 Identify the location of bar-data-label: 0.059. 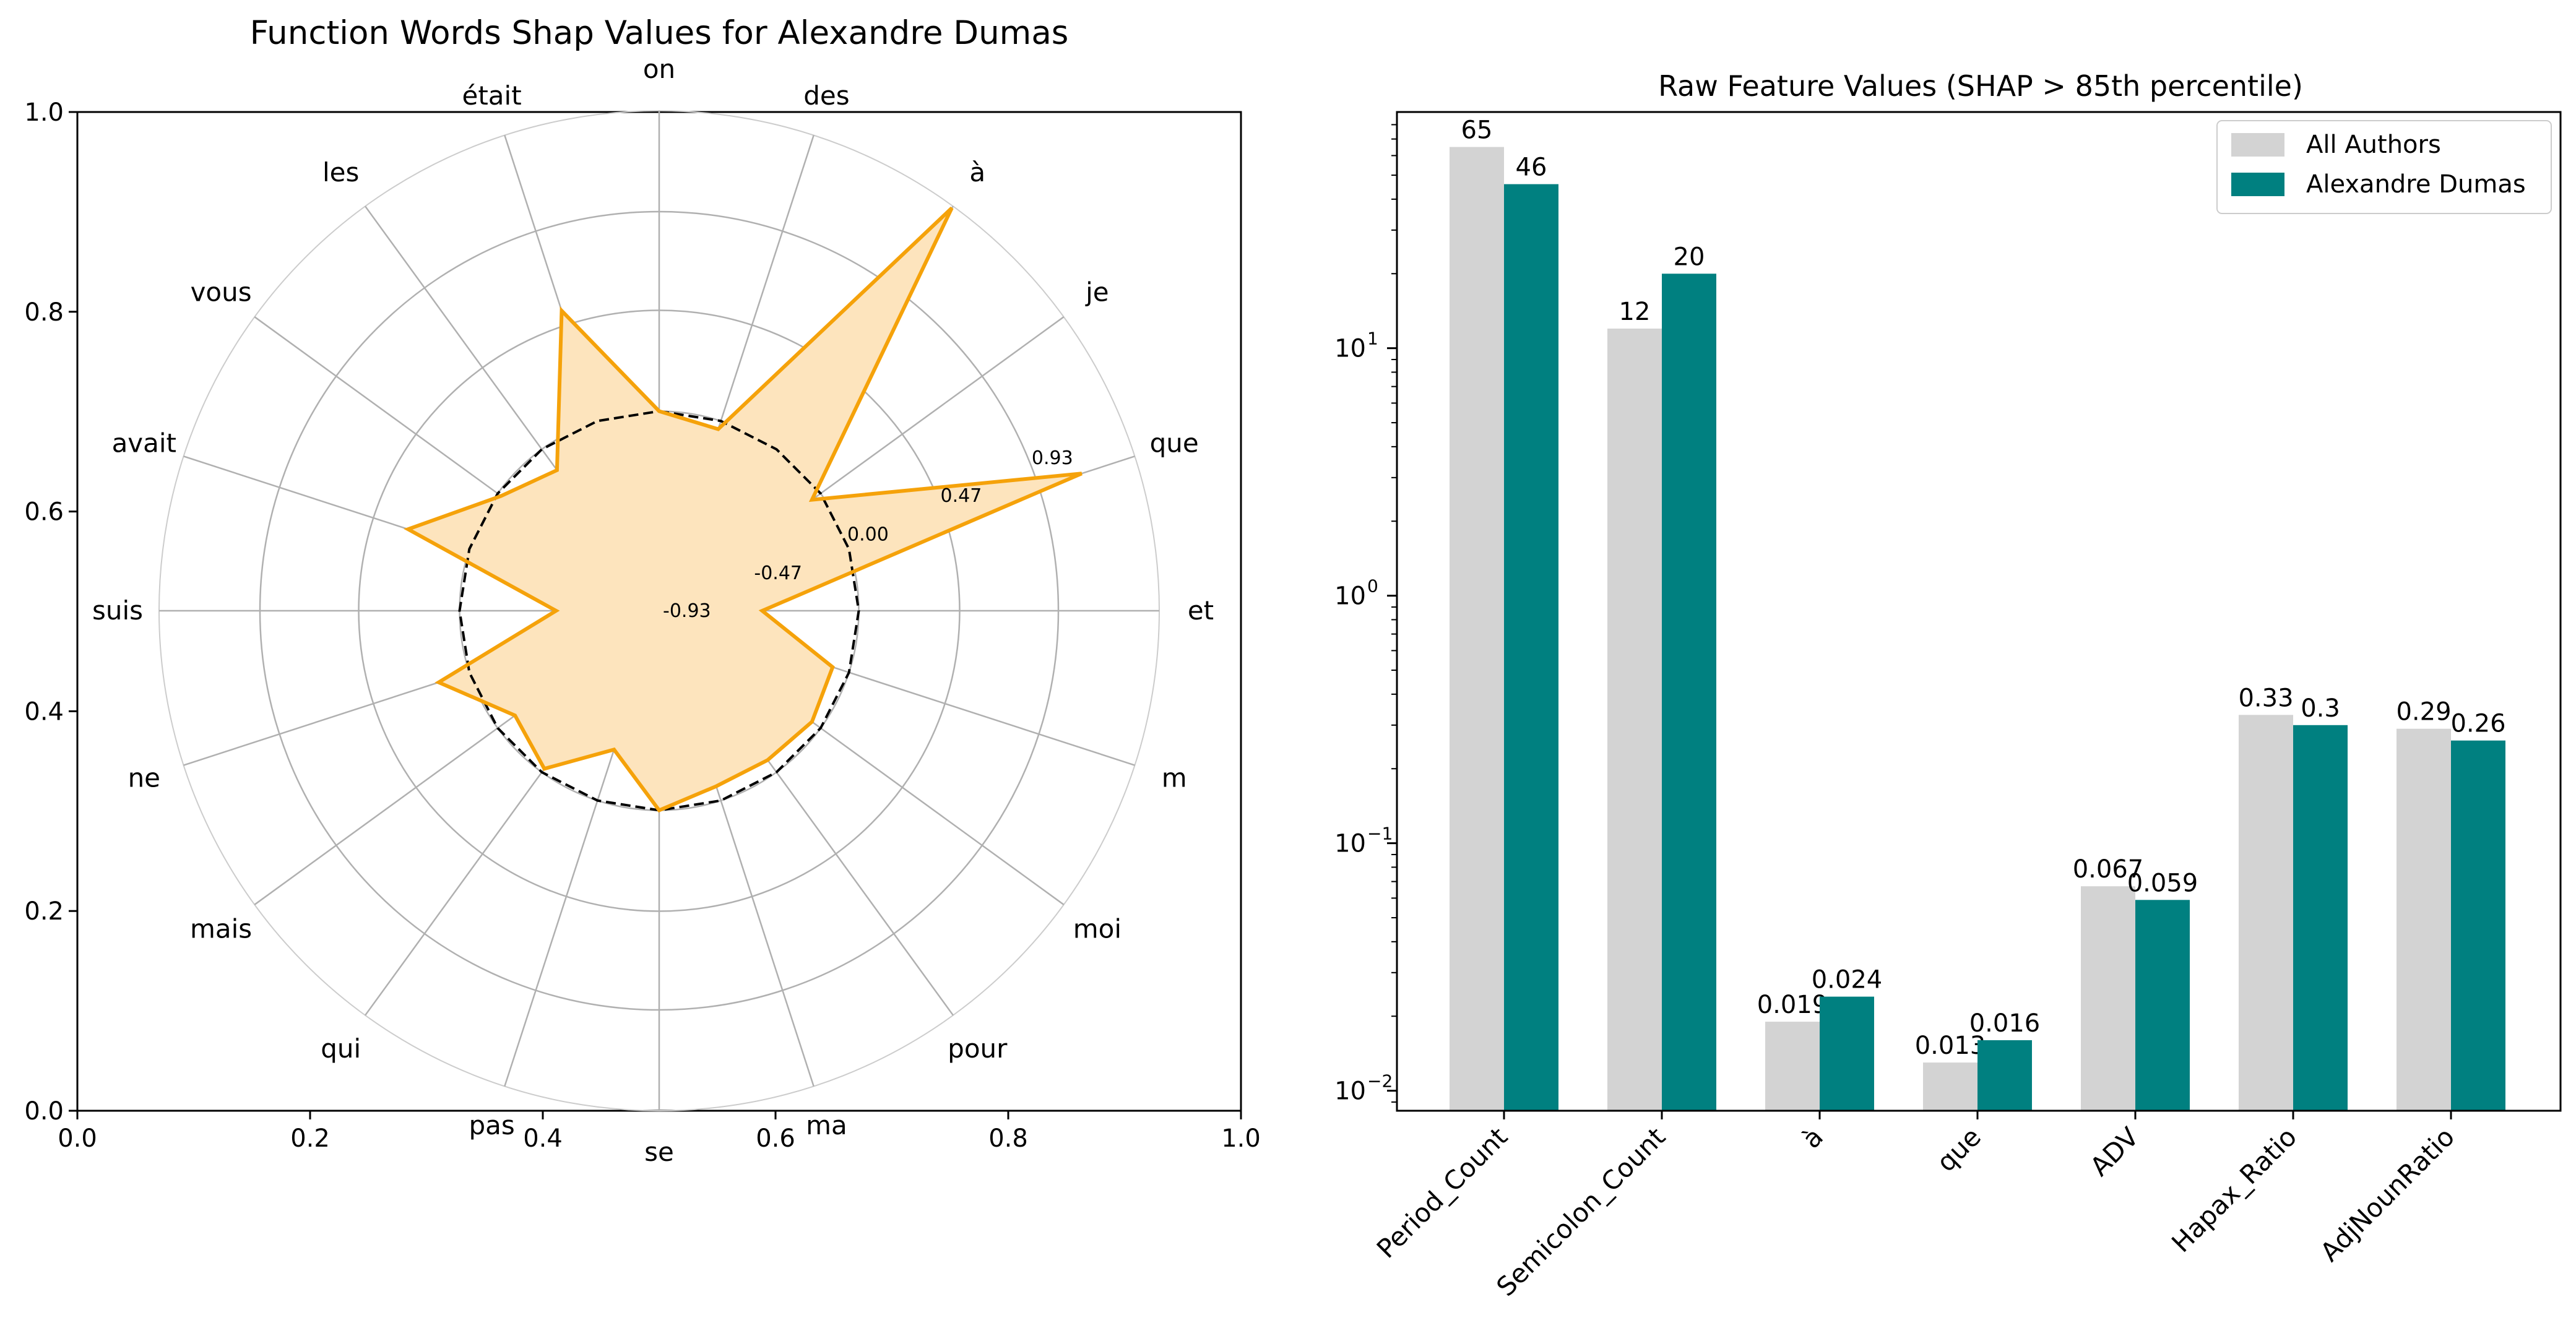
(2162, 883).